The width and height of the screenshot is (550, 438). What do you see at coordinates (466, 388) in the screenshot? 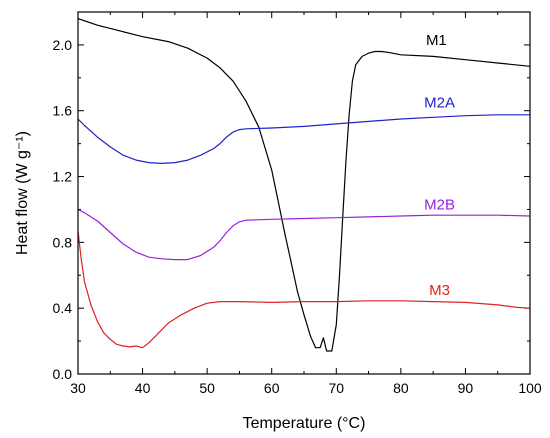
I see `x-tick-label: 90` at bounding box center [466, 388].